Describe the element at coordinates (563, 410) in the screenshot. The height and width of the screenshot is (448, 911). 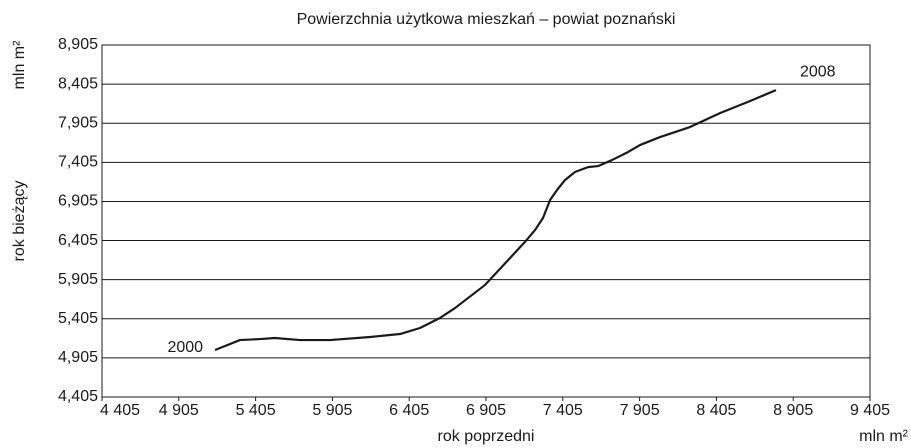
I see `x-tick-label: 7 405` at that location.